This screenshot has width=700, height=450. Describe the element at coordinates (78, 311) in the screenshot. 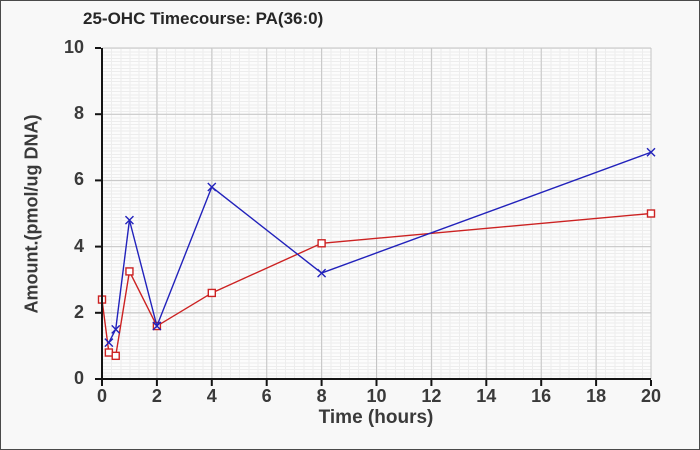

I see `y-tick-label: 2` at that location.